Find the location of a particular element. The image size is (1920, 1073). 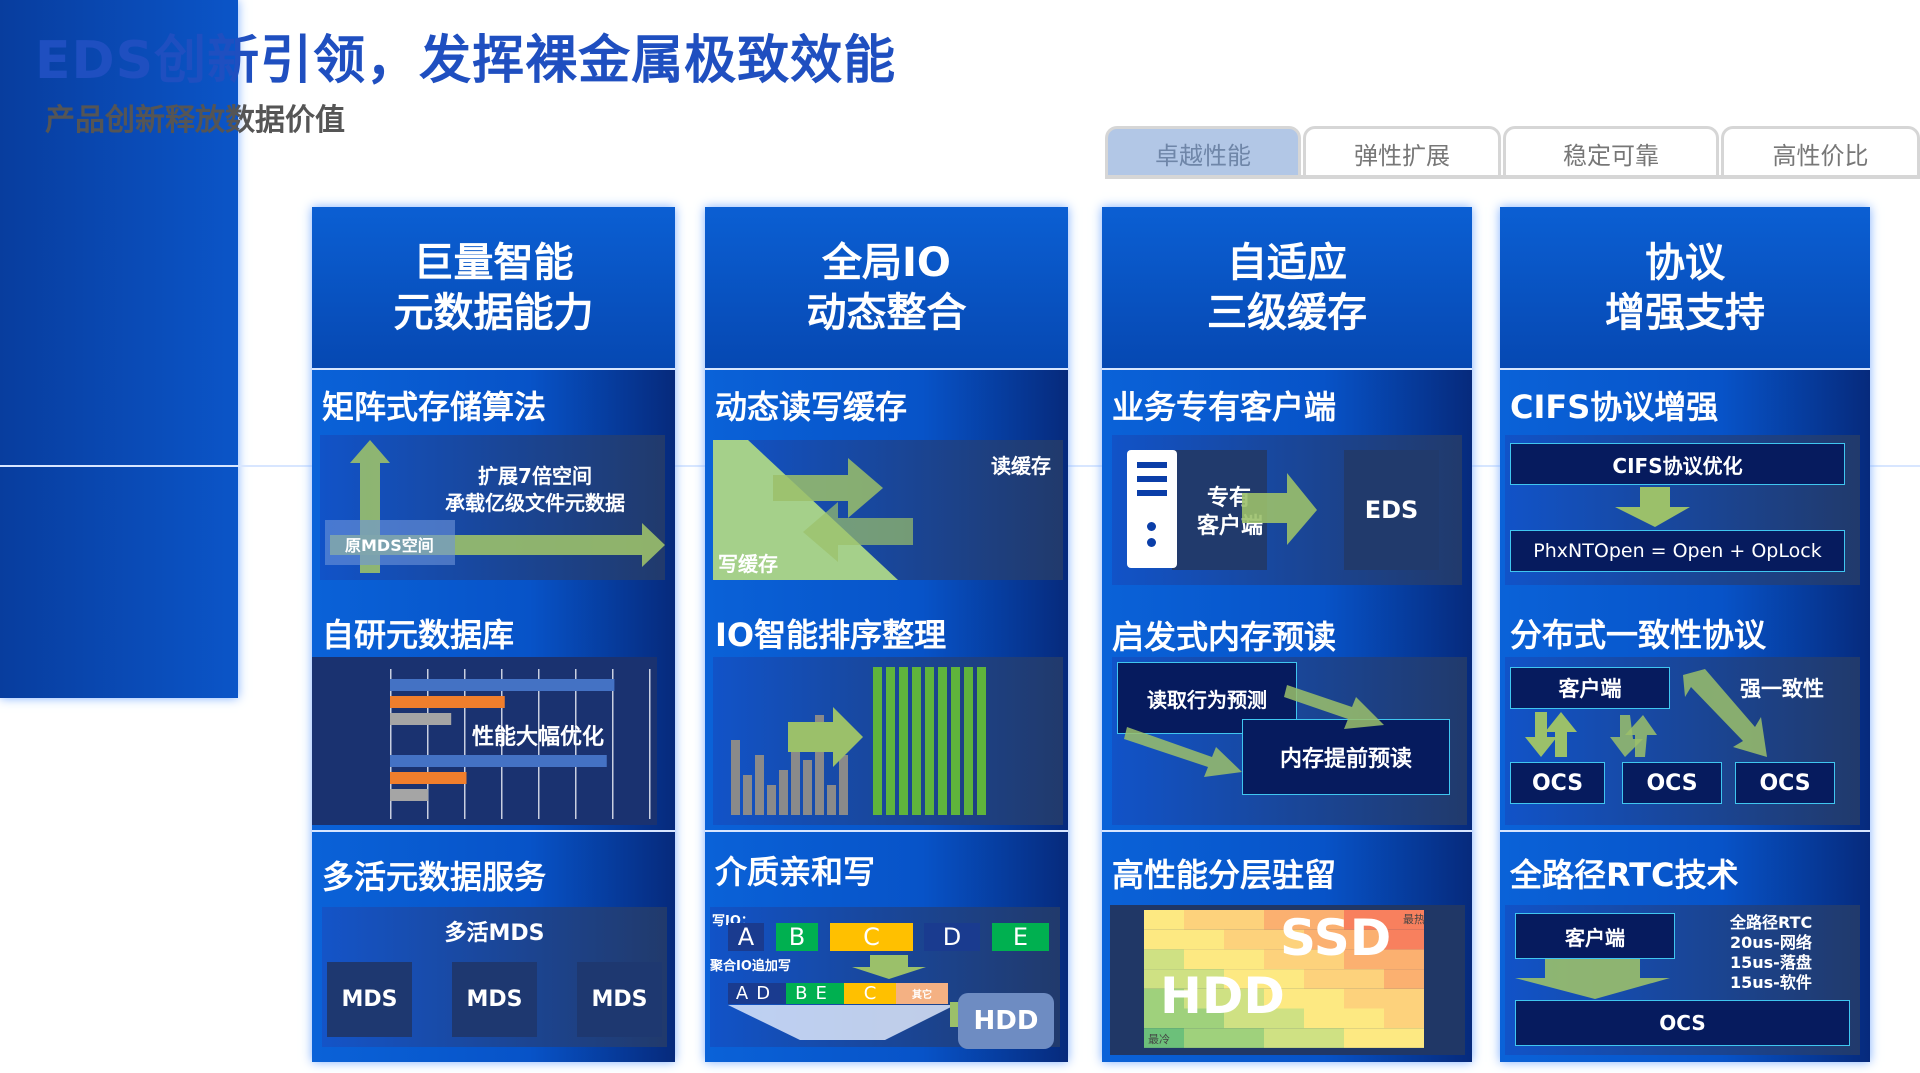

merge-arrows-icon is located at coordinates (854, 997).